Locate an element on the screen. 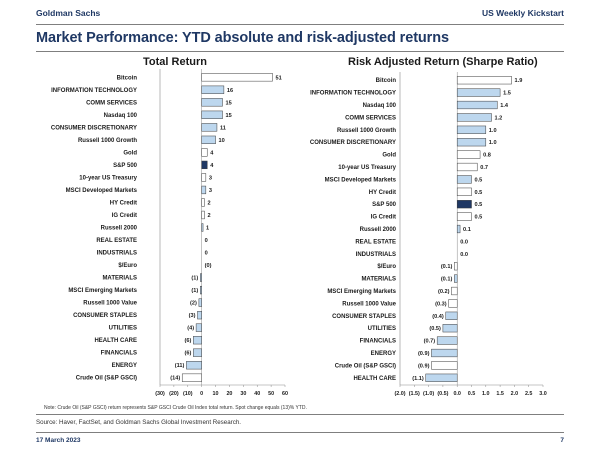 The width and height of the screenshot is (600, 451). x-tick-label: 10 is located at coordinates (216, 394).